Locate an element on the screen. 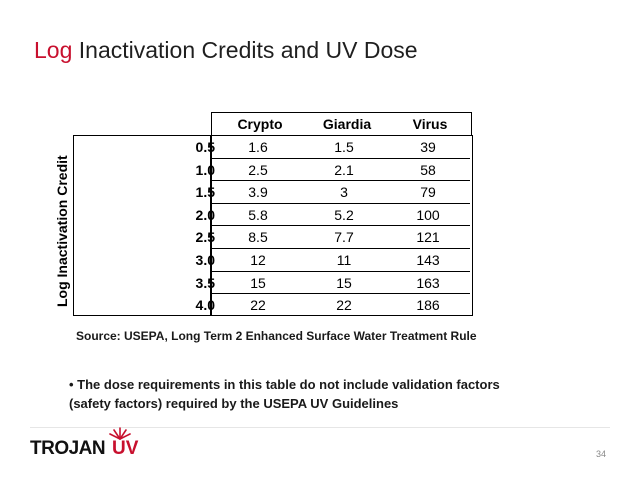  table-cell: 3.9 is located at coordinates (258, 192).